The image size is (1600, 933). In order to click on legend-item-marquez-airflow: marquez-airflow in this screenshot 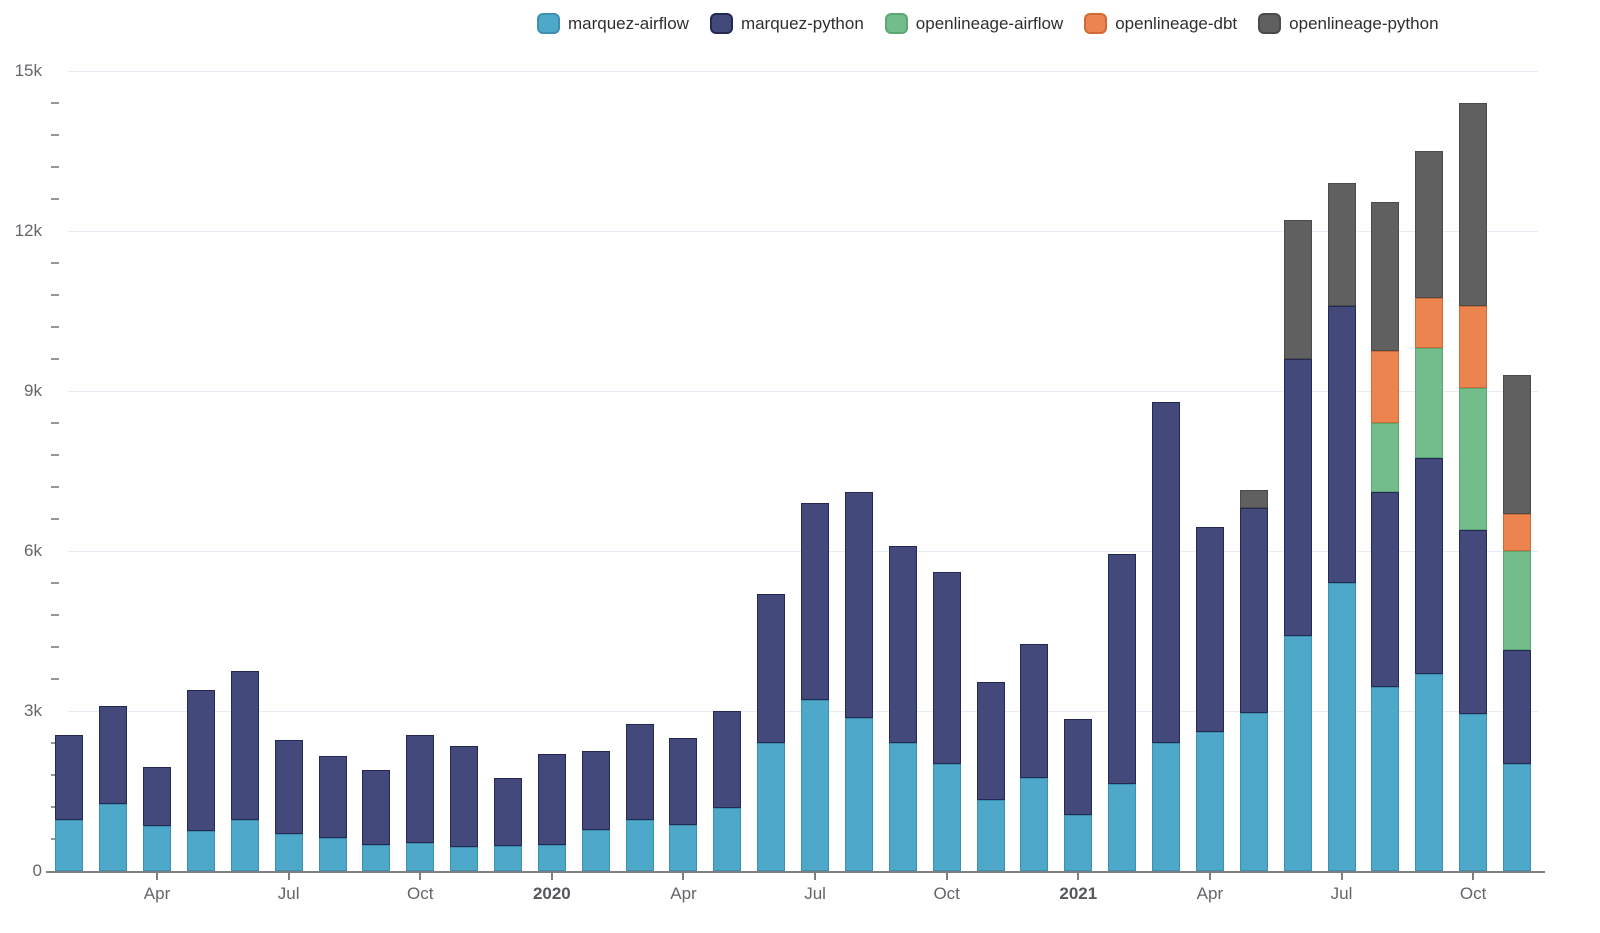, I will do `click(613, 23)`.